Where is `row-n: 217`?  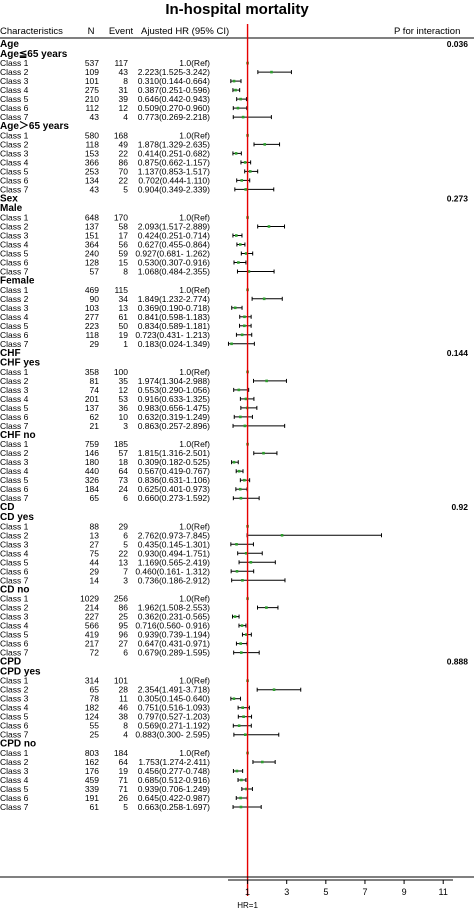
row-n: 217 is located at coordinates (92, 644).